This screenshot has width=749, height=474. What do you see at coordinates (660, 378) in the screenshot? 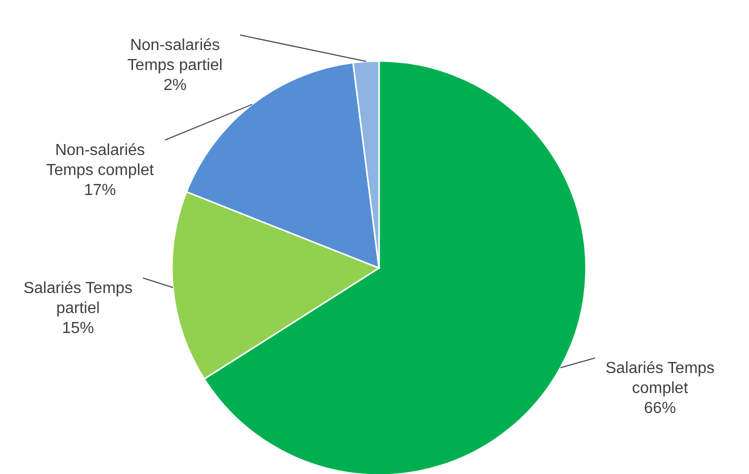
I see `slice-label: Salariés Temps complet` at bounding box center [660, 378].